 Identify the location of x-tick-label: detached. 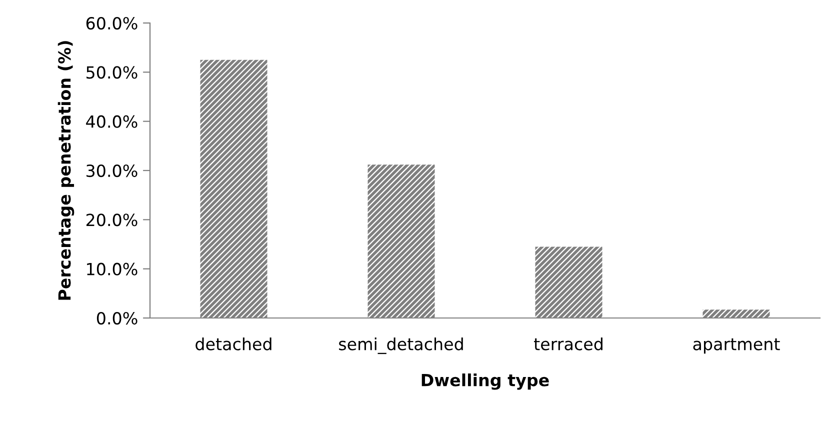
(234, 343).